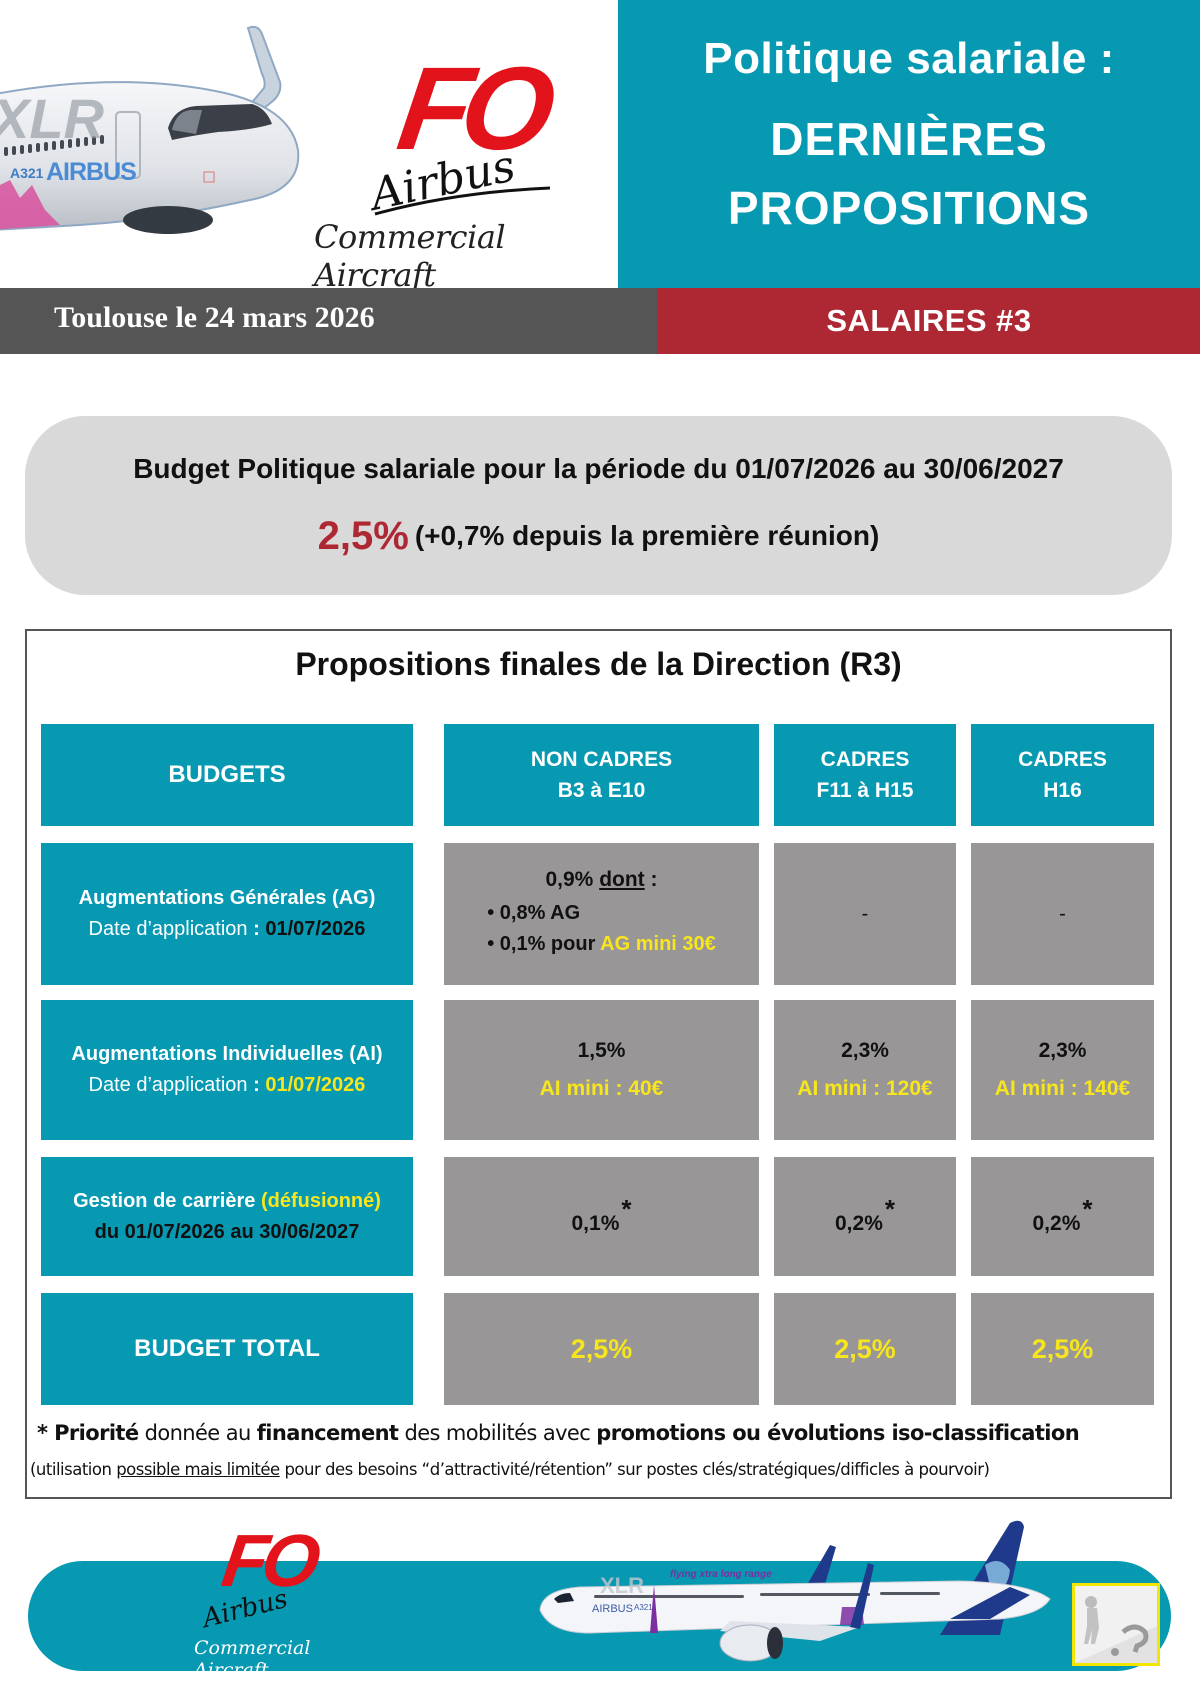 The width and height of the screenshot is (1200, 1697). Describe the element at coordinates (647, 535) in the screenshot. I see `budget-delta: (+0,7% depuis la première réunion)` at that location.